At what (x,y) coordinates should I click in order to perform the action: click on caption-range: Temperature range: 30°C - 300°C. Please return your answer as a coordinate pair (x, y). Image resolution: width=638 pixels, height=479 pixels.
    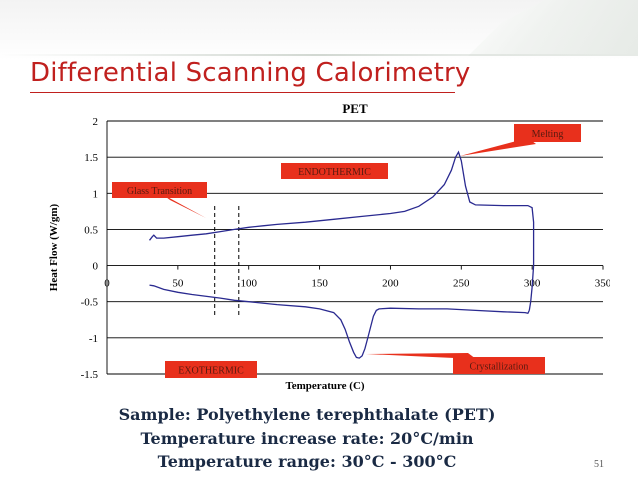
    Looking at the image, I should click on (307, 461).